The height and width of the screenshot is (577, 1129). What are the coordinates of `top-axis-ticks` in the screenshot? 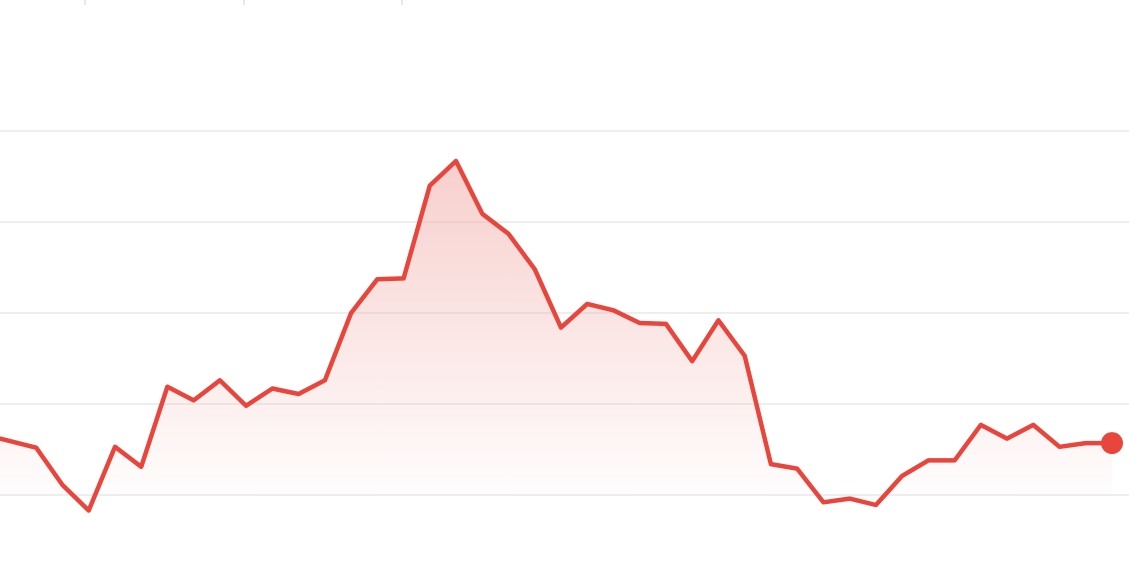 It's located at (243, 2).